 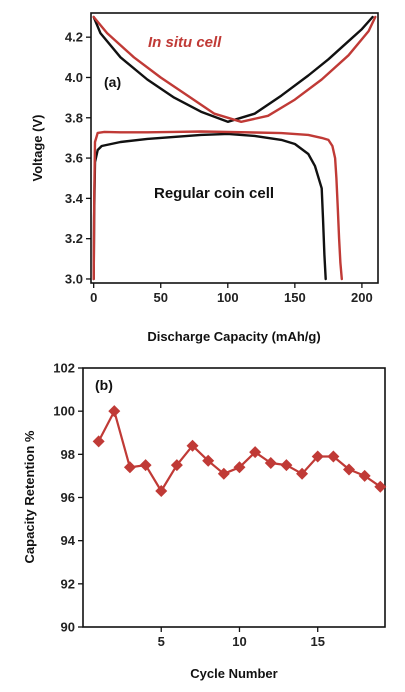 I want to click on y-tick-label: 102, so click(x=64, y=368).